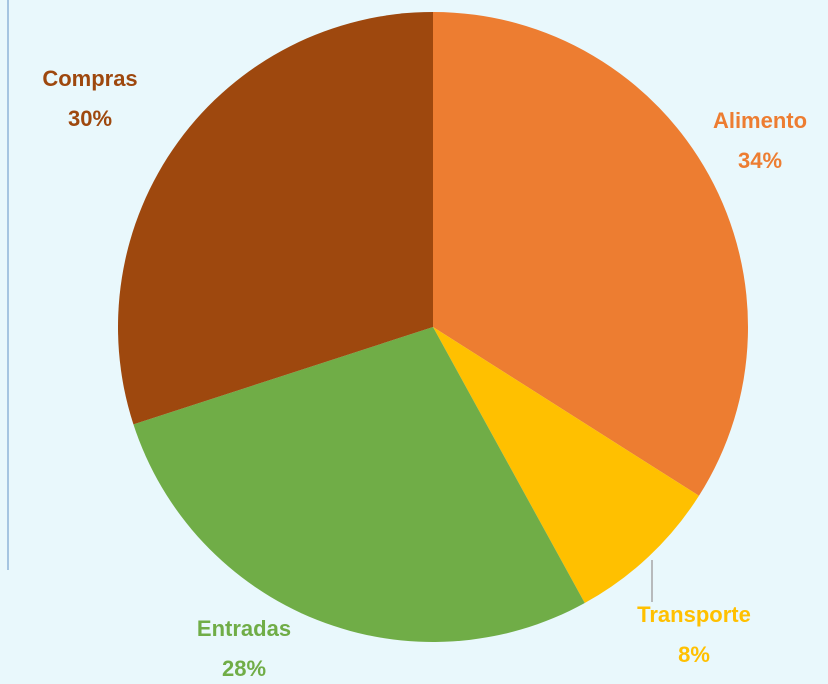 The width and height of the screenshot is (828, 684). Describe the element at coordinates (90, 118) in the screenshot. I see `slice-value-label: 30%` at that location.